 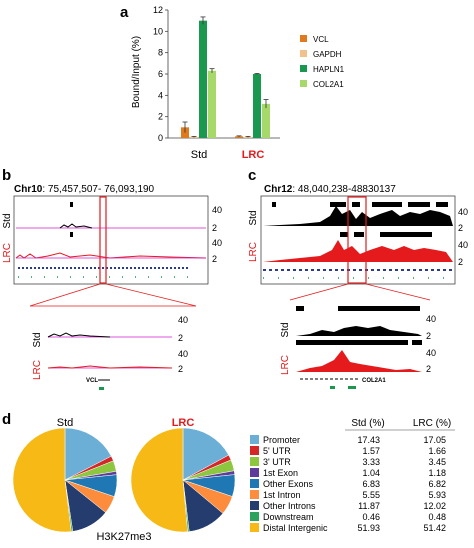 What do you see at coordinates (180, 338) in the screenshot?
I see `panel-b-zoom-scale-bot-1: 2` at bounding box center [180, 338].